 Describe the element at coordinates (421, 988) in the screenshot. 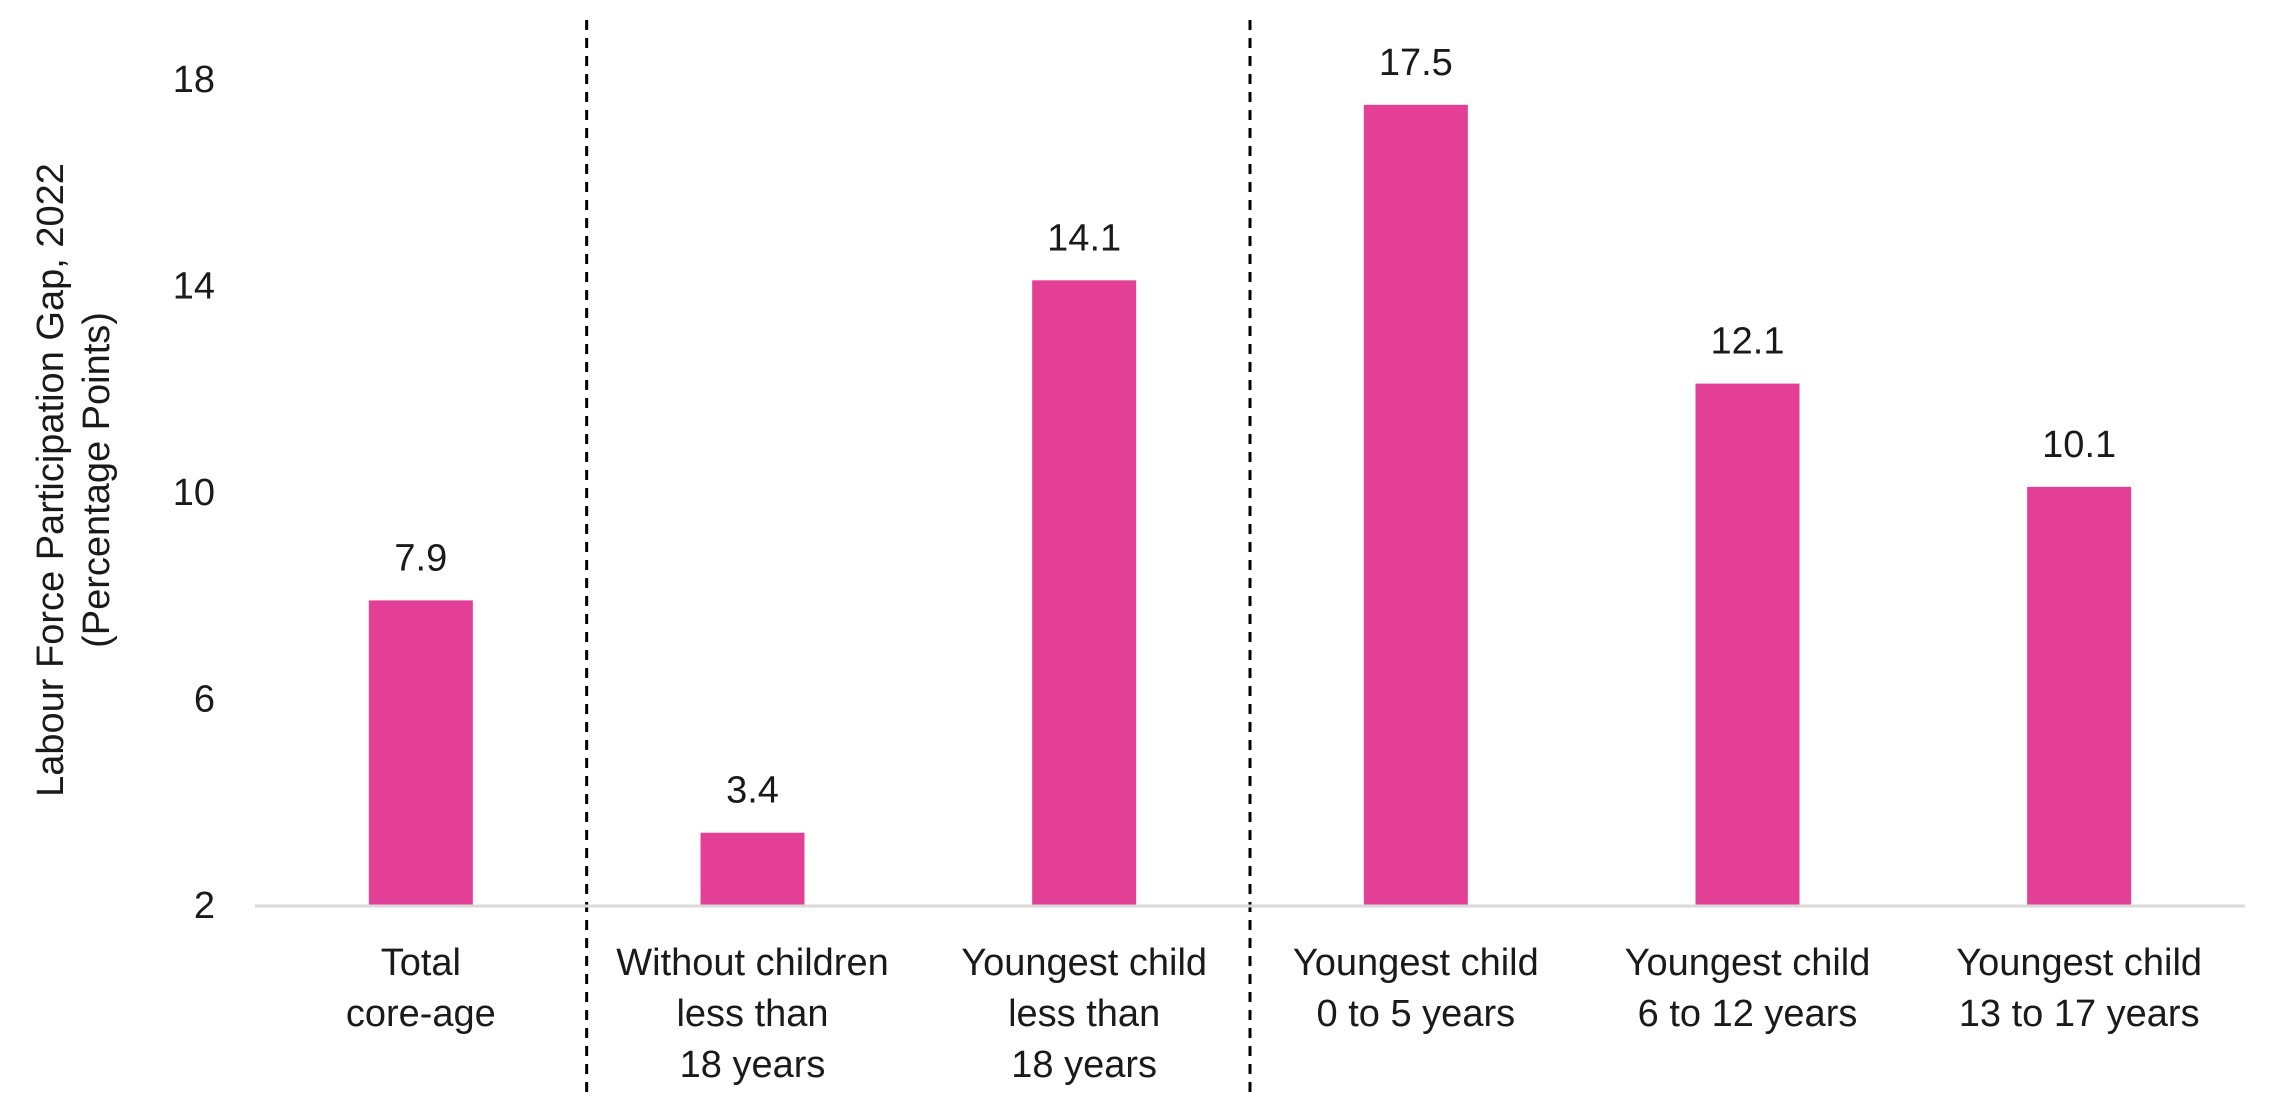

I see `x-category-label: Total core-age` at that location.